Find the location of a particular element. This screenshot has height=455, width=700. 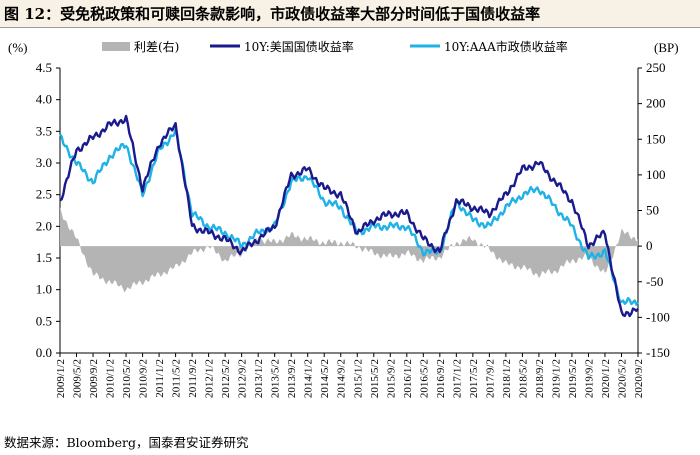

right-tick-label: 150 is located at coordinates (656, 138).